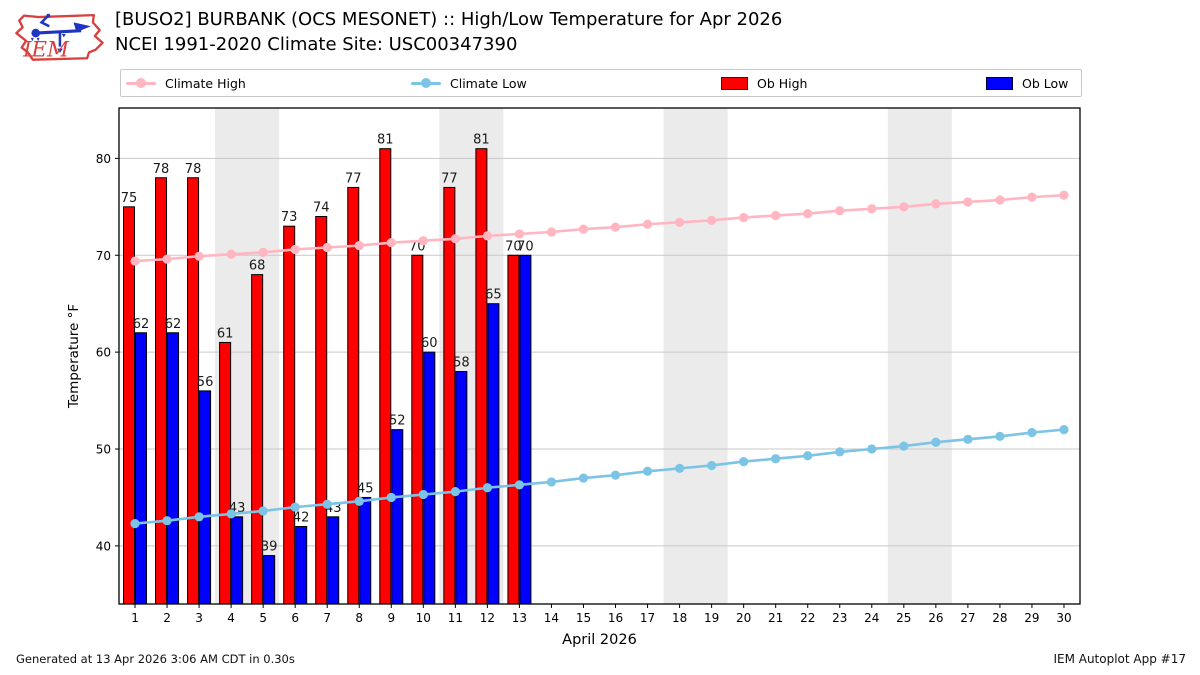  What do you see at coordinates (167, 618) in the screenshot?
I see `x-tick-label: 2` at bounding box center [167, 618].